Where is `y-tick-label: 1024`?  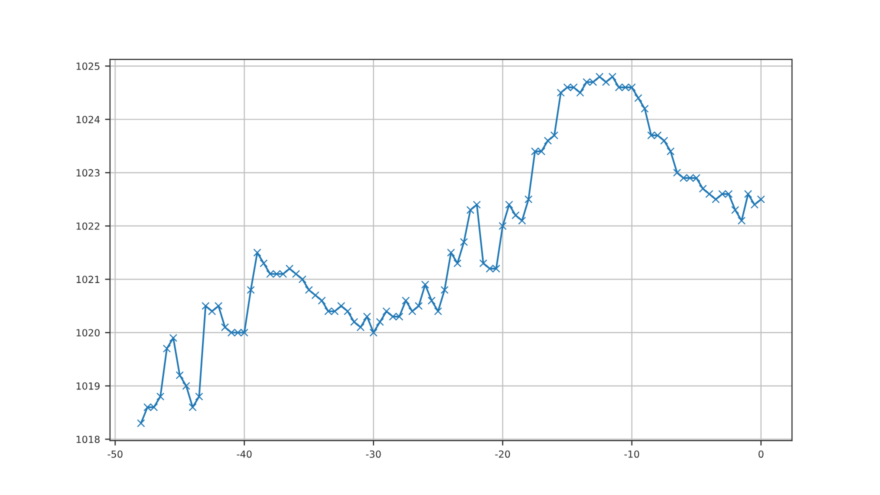
y-tick-label: 1024 is located at coordinates (88, 120).